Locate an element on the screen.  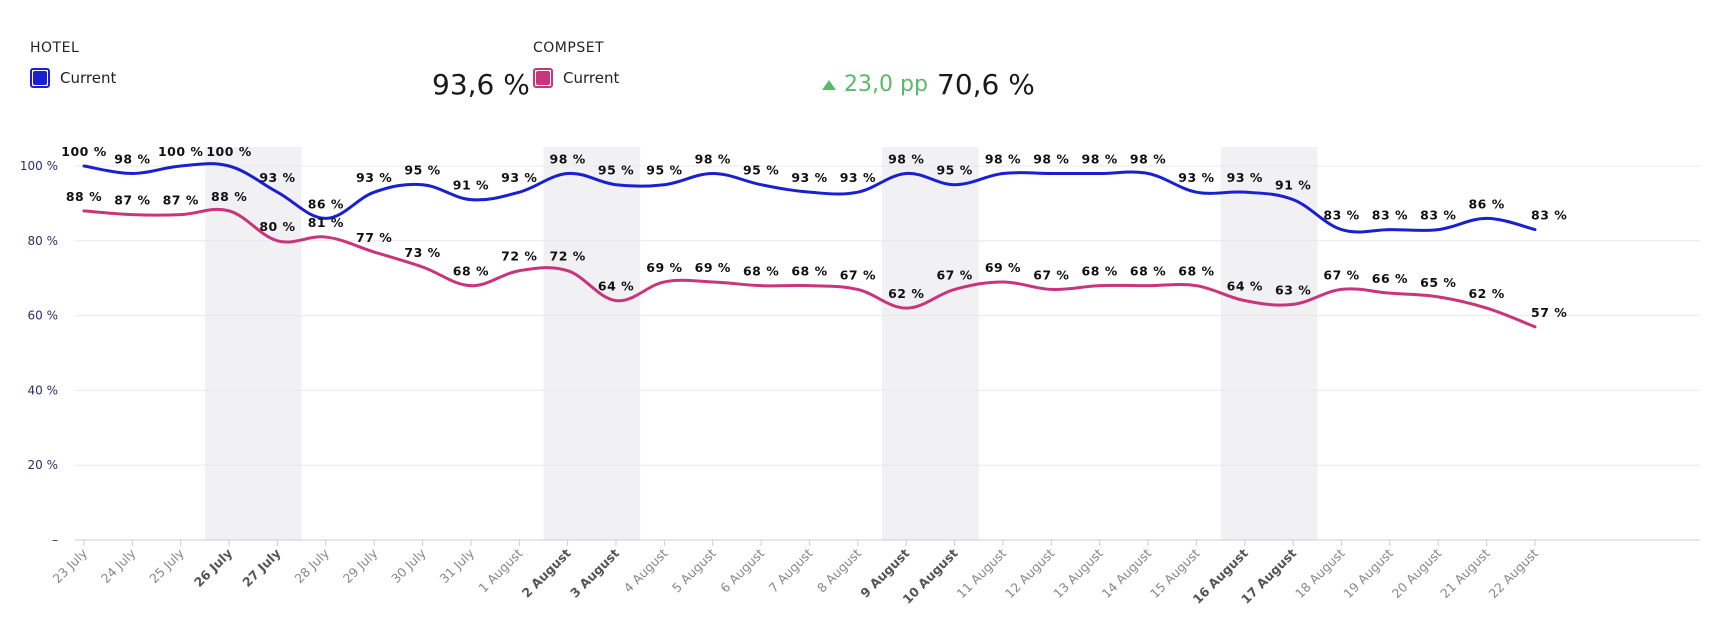
x-tick-label: 22 August is located at coordinates (1514, 573).